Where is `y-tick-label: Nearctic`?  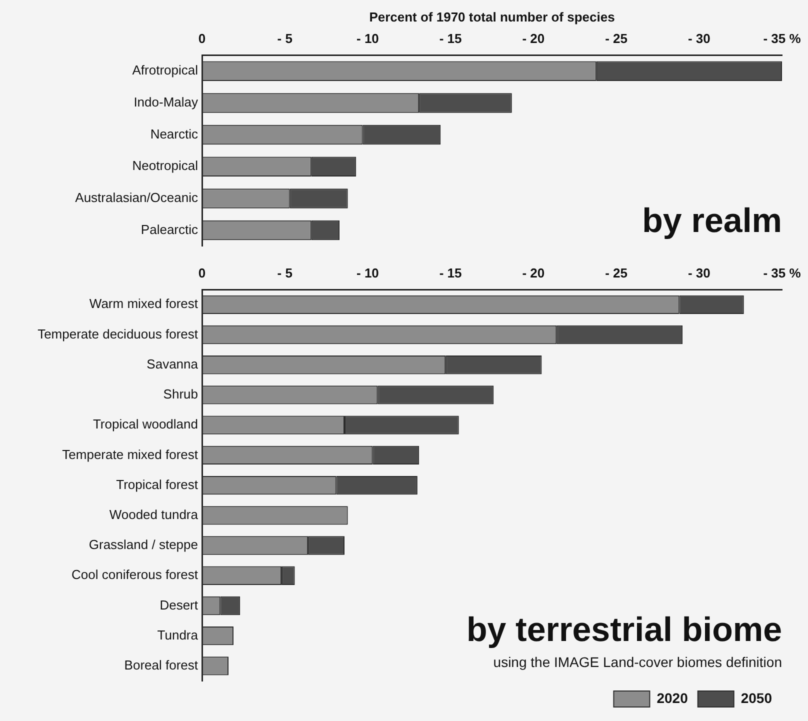
y-tick-label: Nearctic is located at coordinates (174, 134).